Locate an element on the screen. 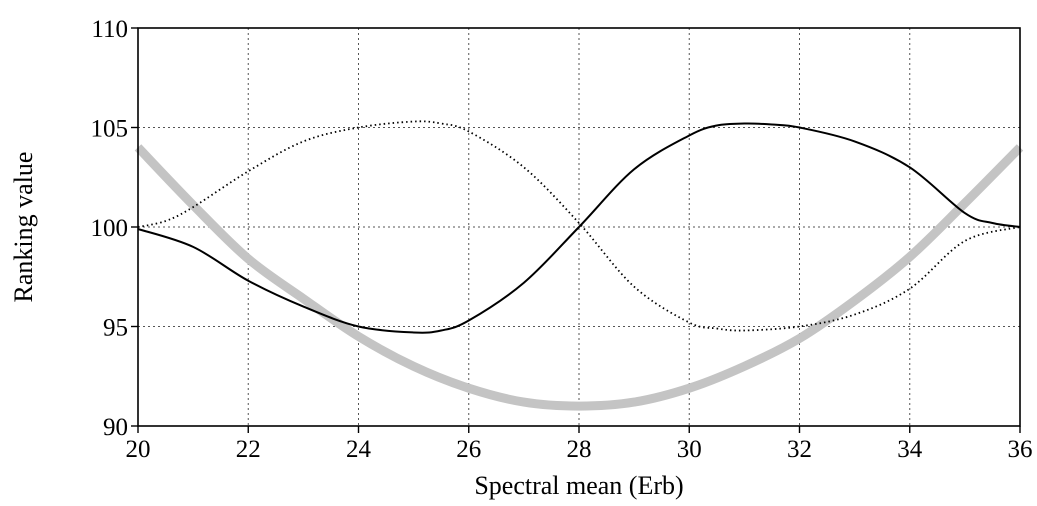 This screenshot has height=506, width=1037. x-tick-label: 30 is located at coordinates (689, 449).